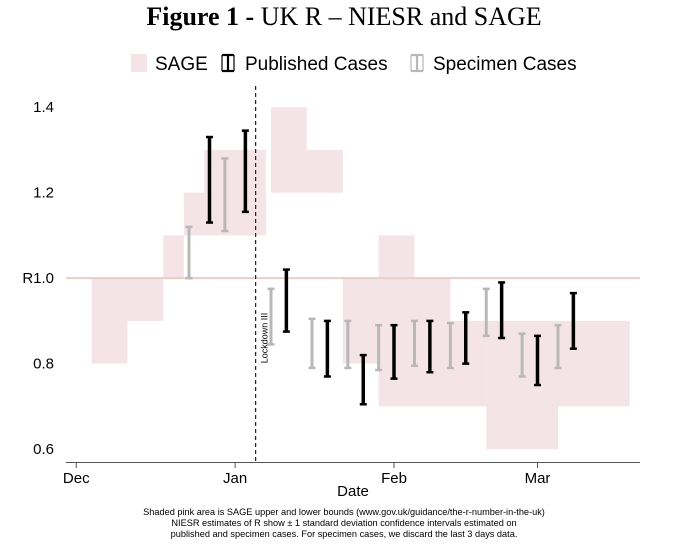  Describe the element at coordinates (235, 478) in the screenshot. I see `x-tick-label: Jan` at that location.